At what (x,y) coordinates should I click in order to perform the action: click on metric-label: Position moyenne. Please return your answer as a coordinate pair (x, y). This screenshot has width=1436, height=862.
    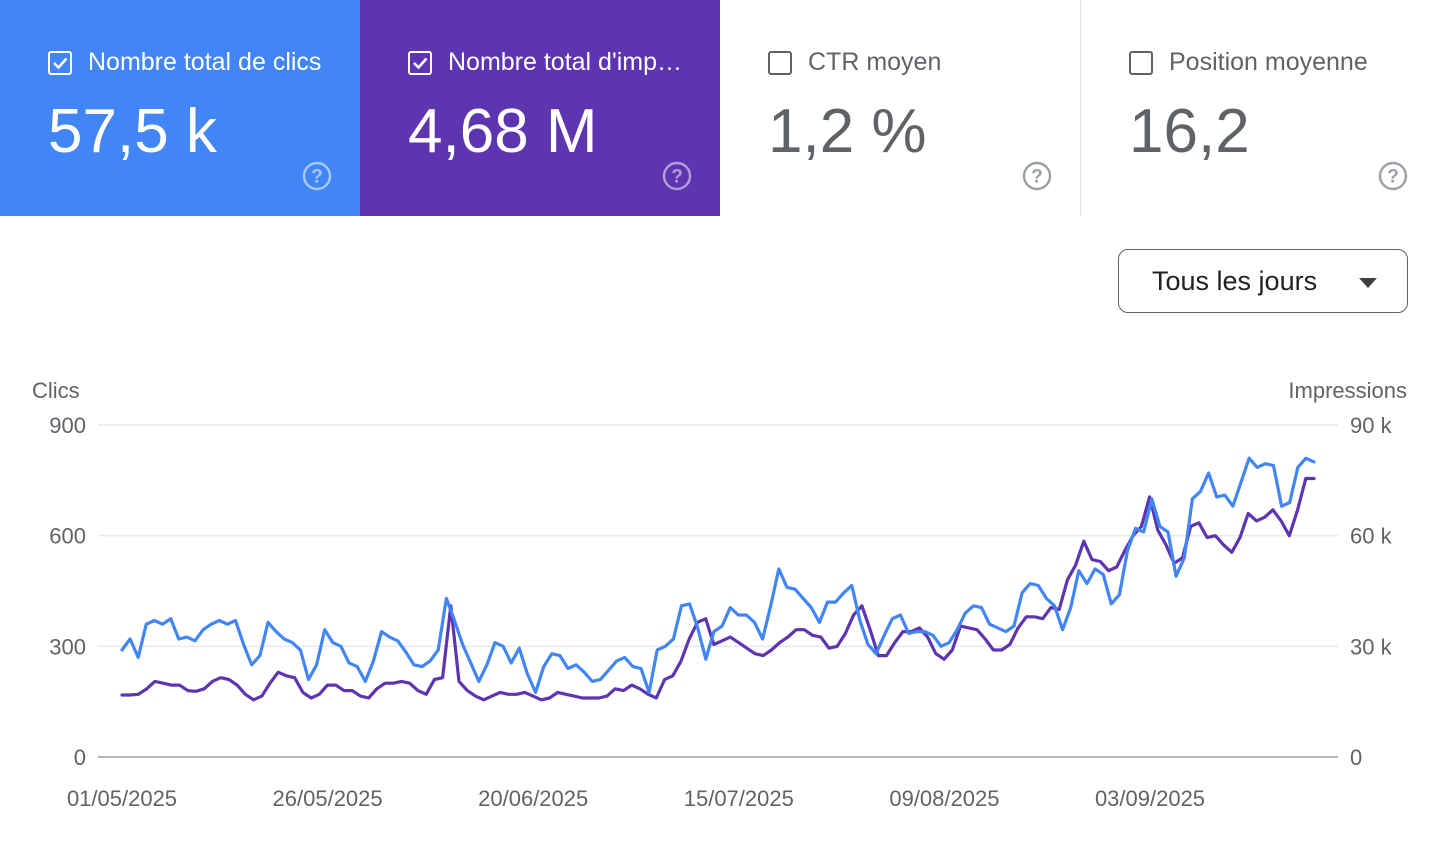
    Looking at the image, I should click on (1268, 62).